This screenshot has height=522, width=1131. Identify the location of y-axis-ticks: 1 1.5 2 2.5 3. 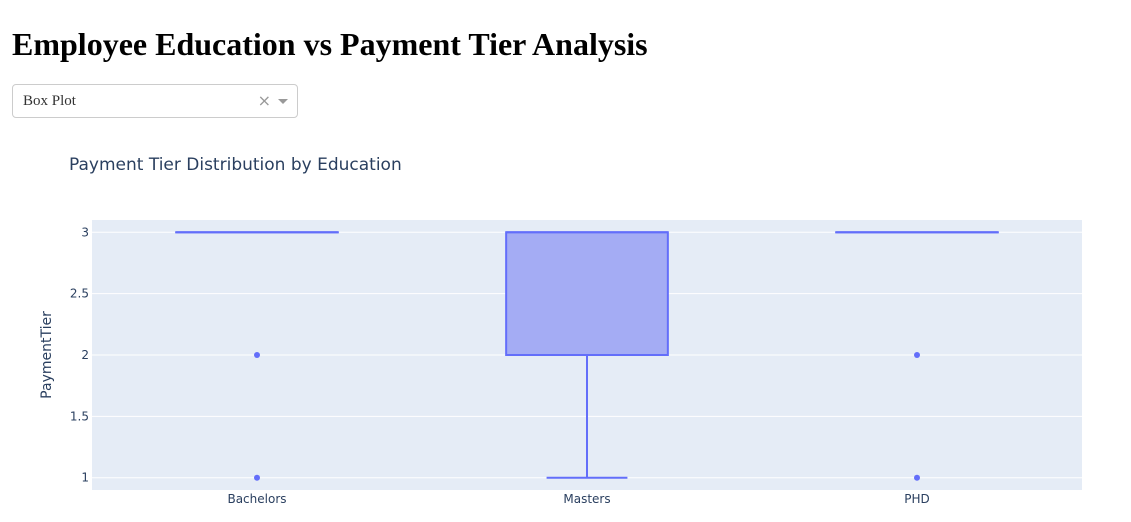
(79, 354).